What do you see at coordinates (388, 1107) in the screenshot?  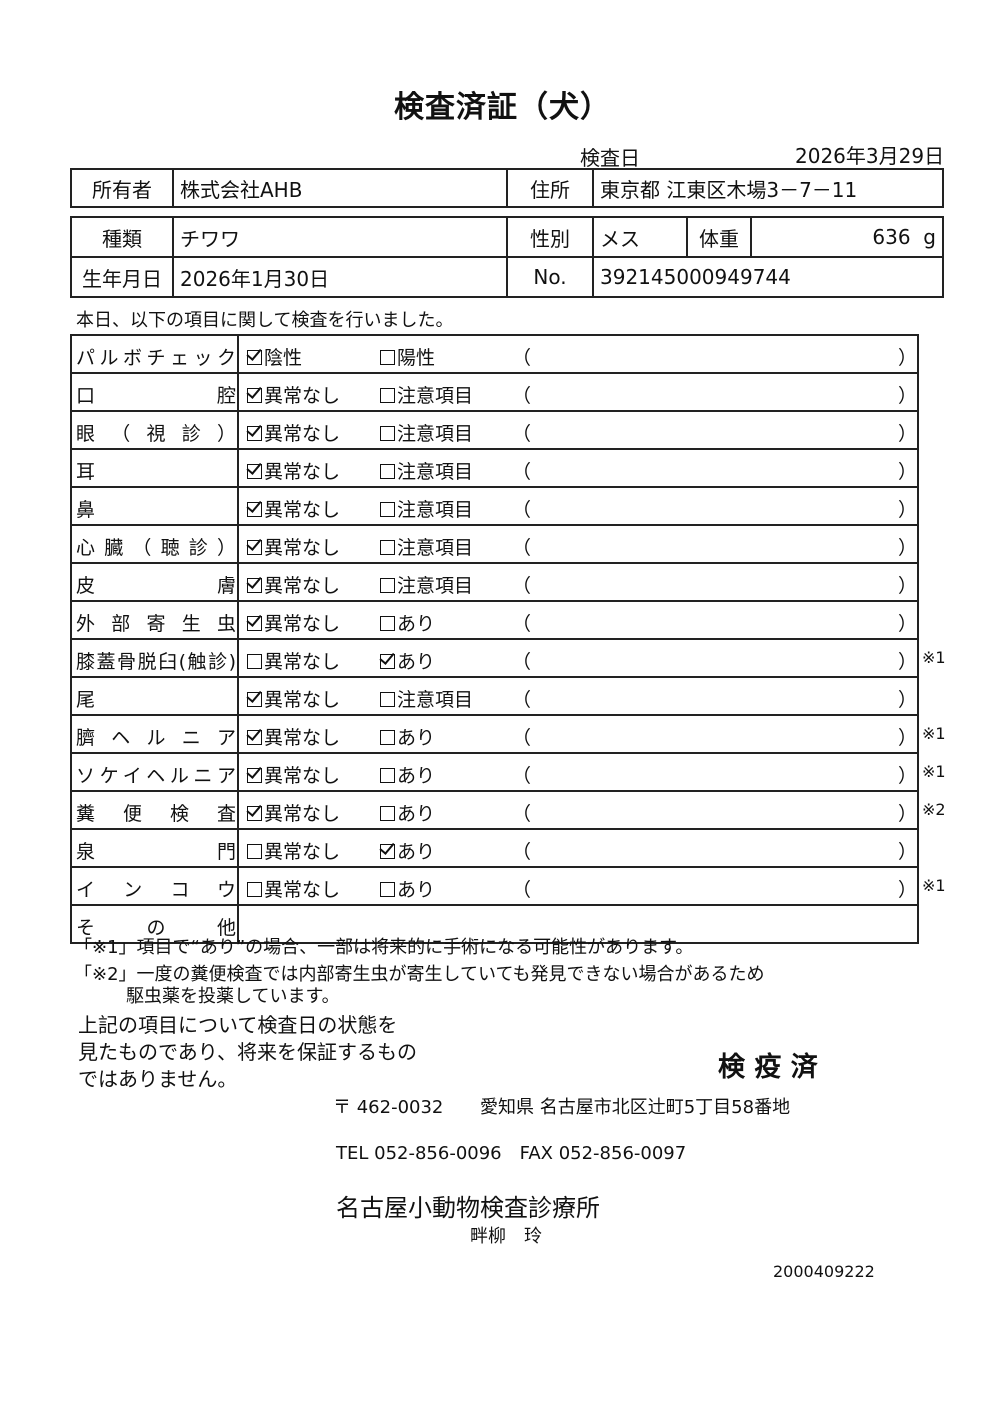 I see `clinic-postal: 〒 462-0032` at bounding box center [388, 1107].